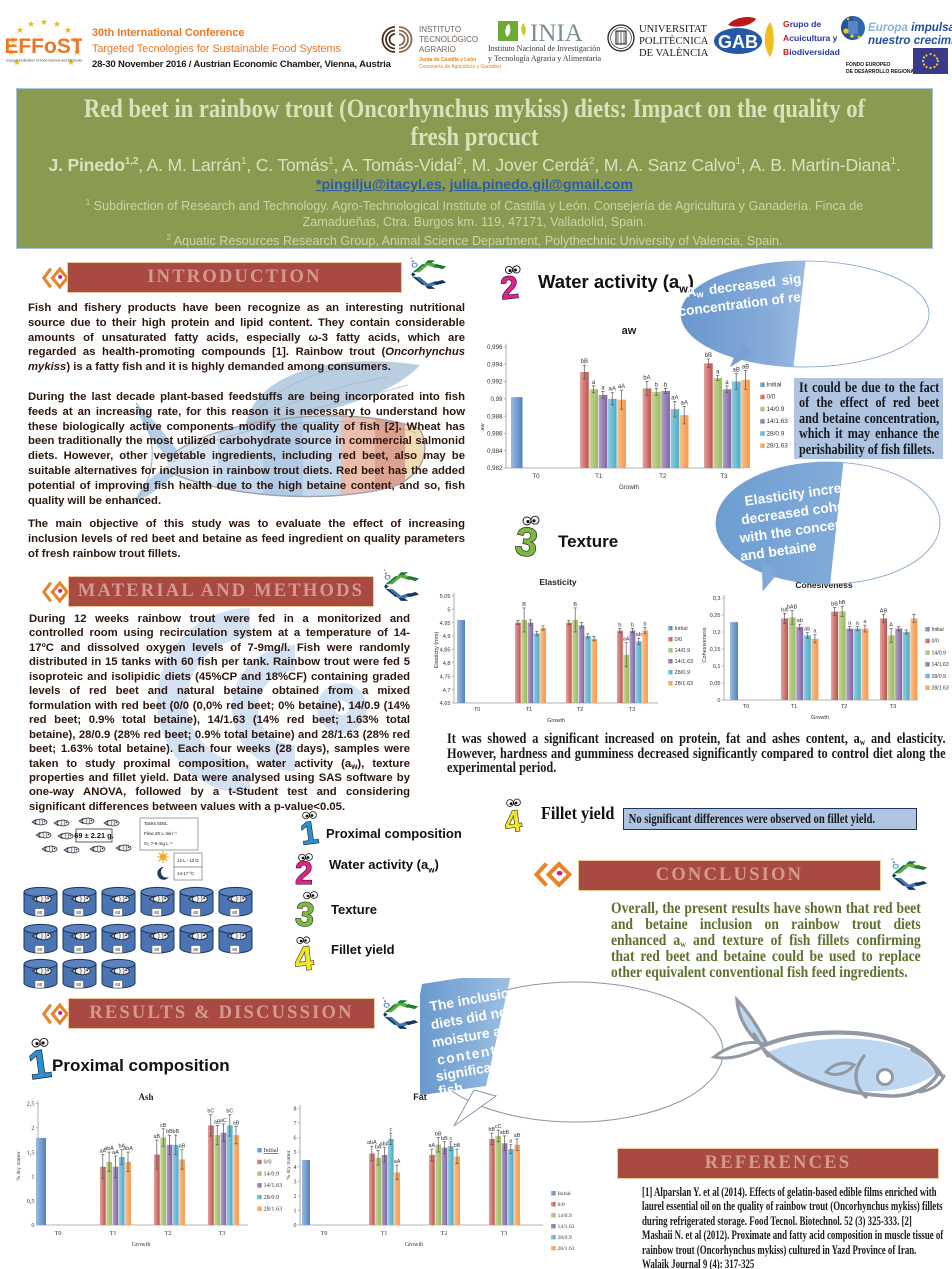  I want to click on svg-text: cC, so click(498, 1127).